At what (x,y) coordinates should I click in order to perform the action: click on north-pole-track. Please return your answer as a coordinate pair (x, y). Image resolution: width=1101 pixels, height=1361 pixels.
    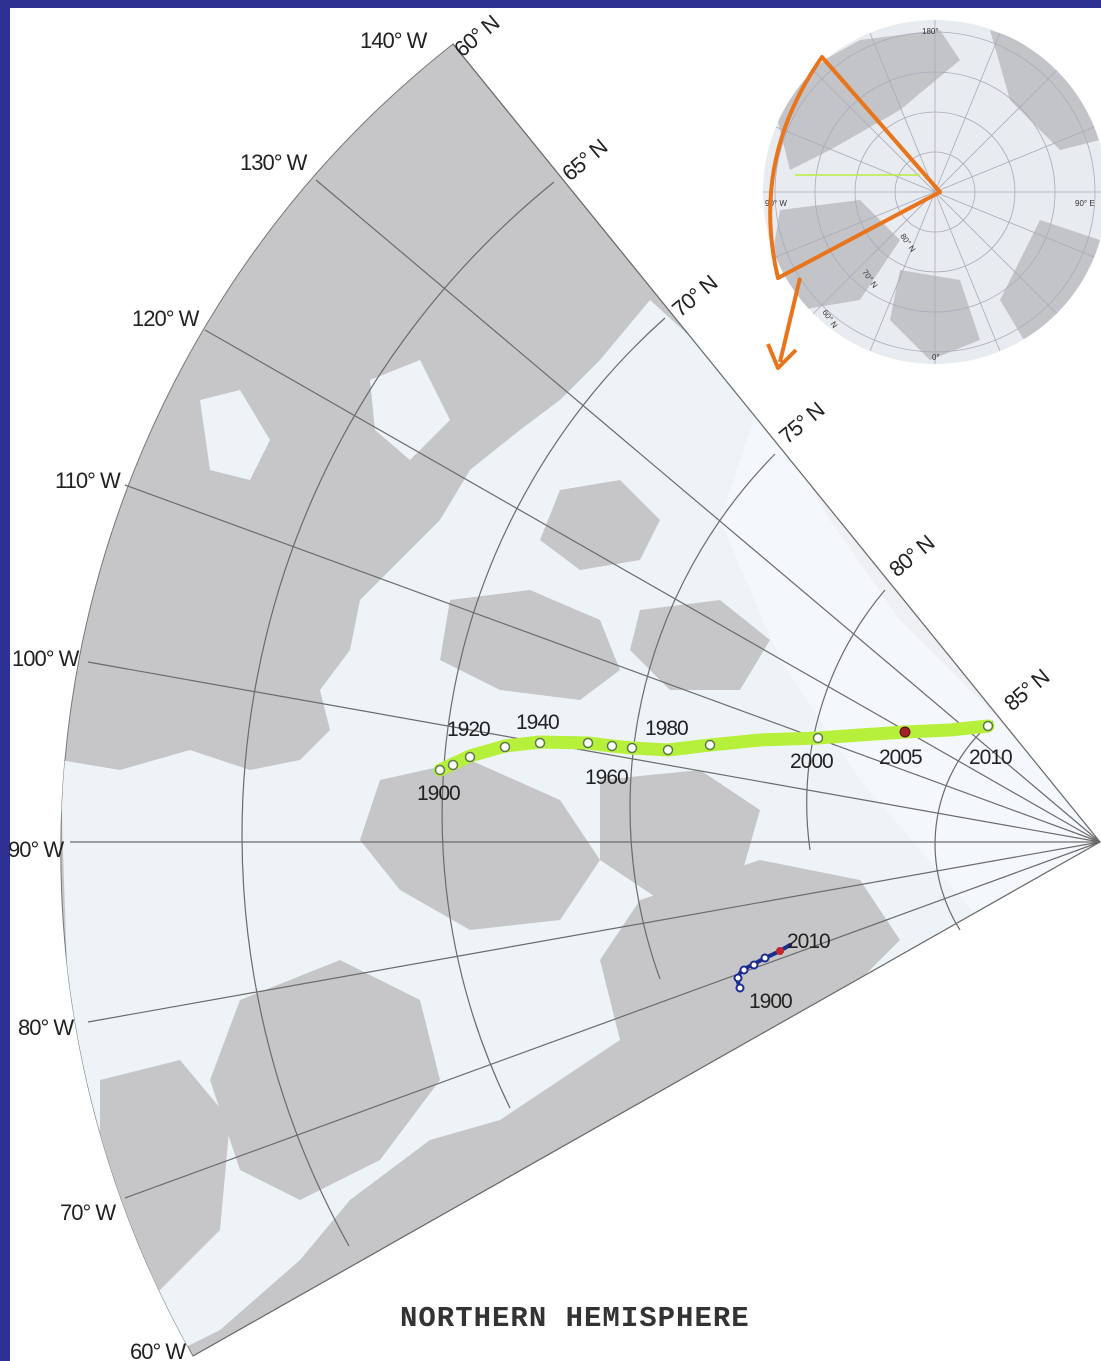
    Looking at the image, I should click on (714, 748).